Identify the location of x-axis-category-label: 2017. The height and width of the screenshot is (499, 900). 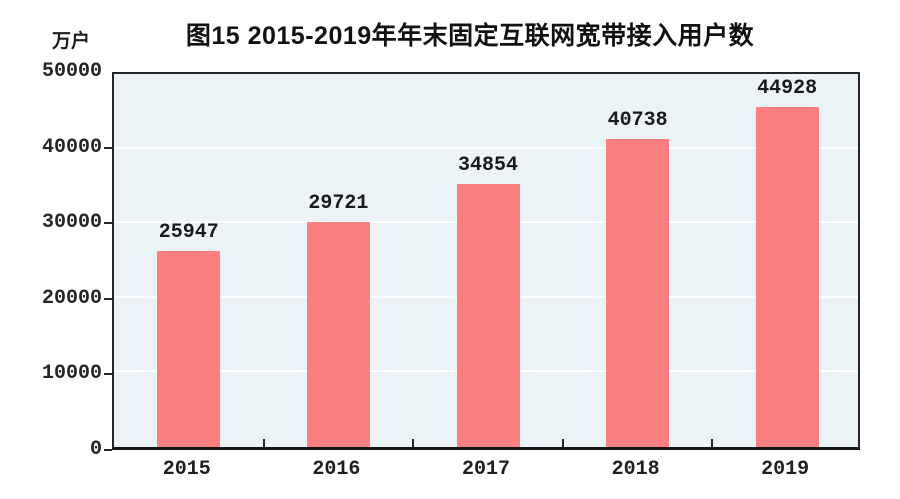
(485, 469).